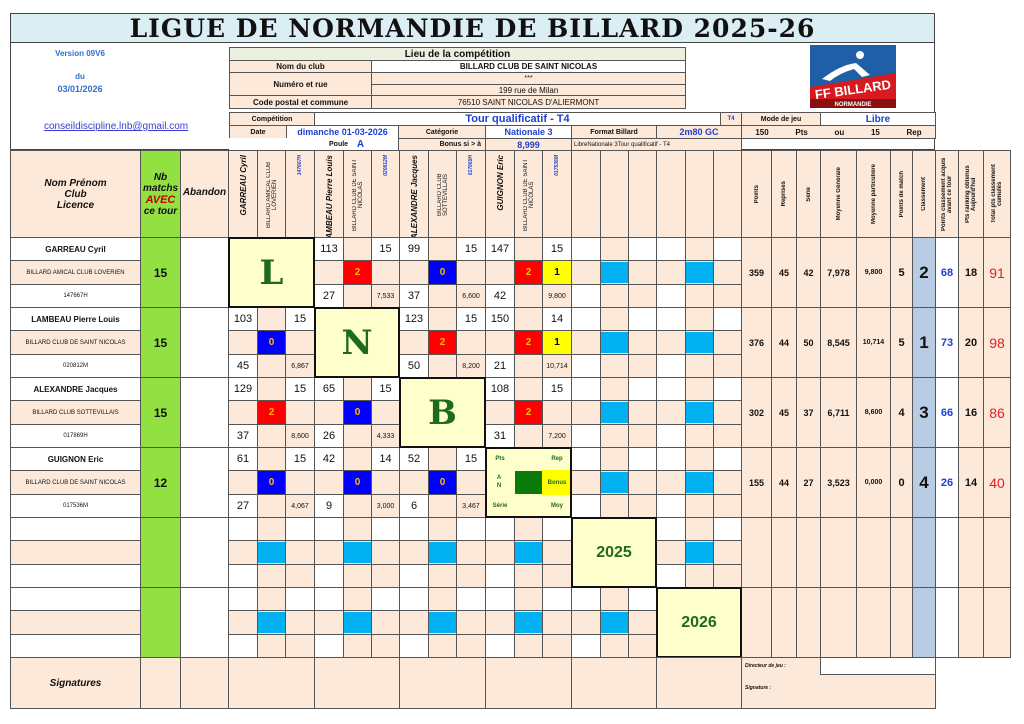 This screenshot has height=724, width=1024. What do you see at coordinates (243, 366) in the screenshot?
I see `match-serie: 45` at bounding box center [243, 366].